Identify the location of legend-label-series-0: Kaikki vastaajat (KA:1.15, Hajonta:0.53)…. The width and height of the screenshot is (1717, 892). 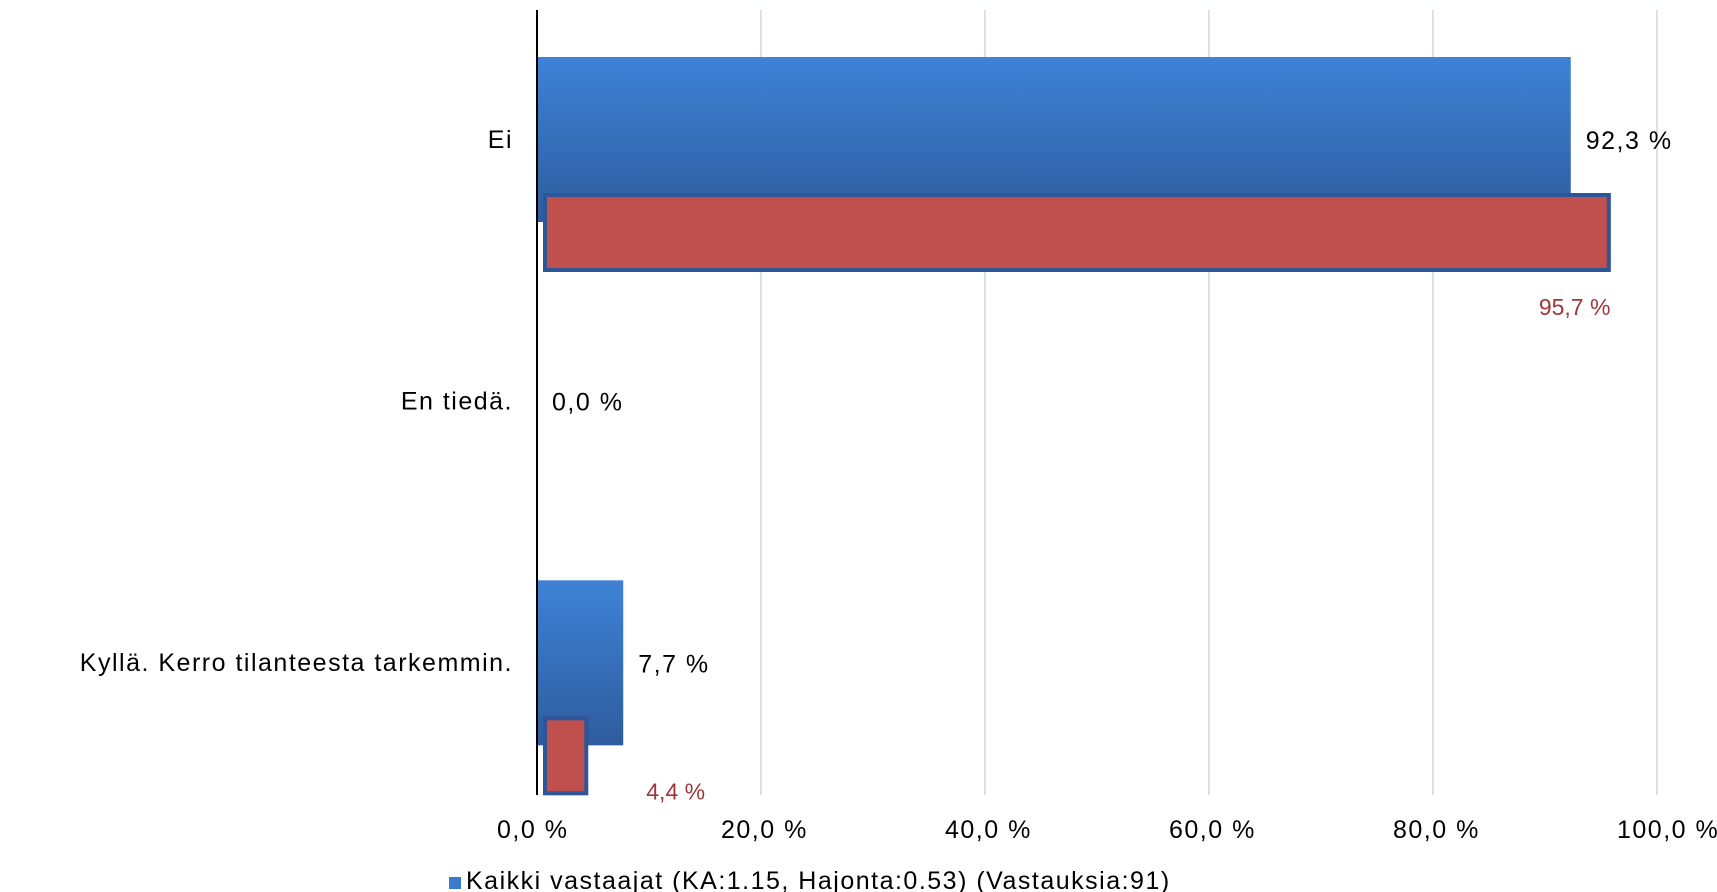
(818, 879).